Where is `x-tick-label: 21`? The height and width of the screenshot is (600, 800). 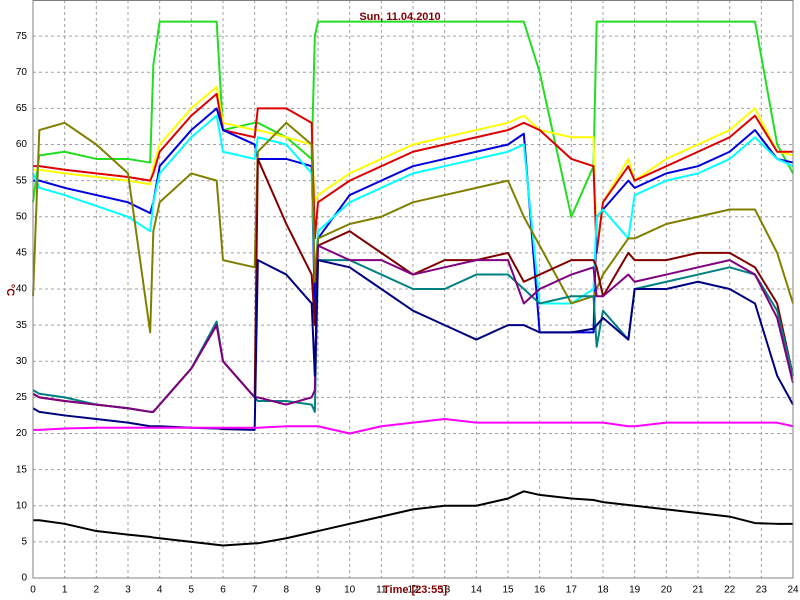 x-tick-label: 21 is located at coordinates (698, 590).